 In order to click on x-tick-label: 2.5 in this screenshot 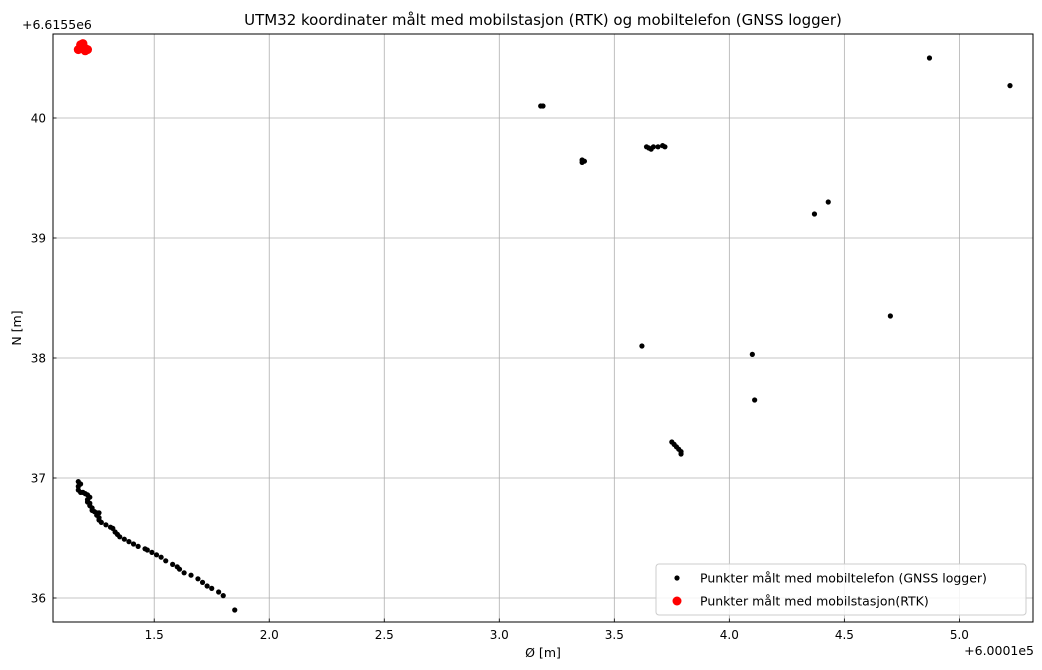, I will do `click(384, 635)`.